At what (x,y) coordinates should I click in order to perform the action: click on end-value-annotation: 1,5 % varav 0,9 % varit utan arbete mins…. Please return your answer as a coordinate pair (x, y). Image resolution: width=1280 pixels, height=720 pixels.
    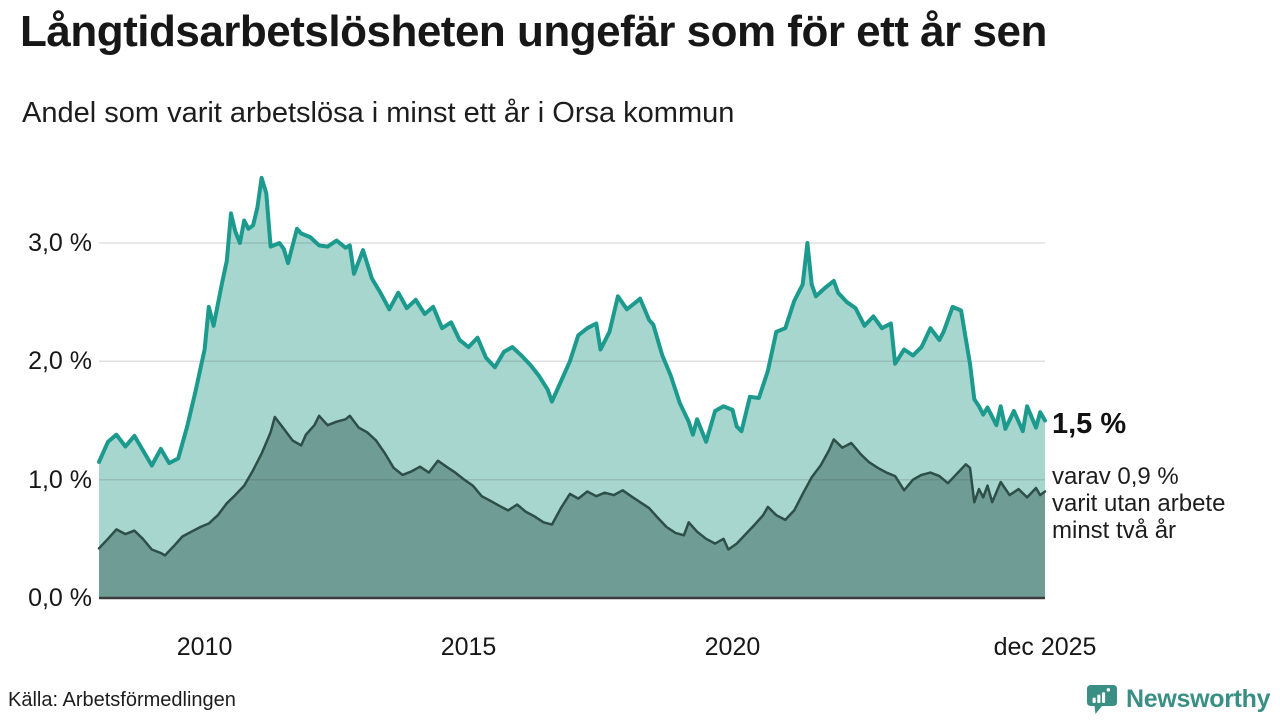
    Looking at the image, I should click on (1162, 476).